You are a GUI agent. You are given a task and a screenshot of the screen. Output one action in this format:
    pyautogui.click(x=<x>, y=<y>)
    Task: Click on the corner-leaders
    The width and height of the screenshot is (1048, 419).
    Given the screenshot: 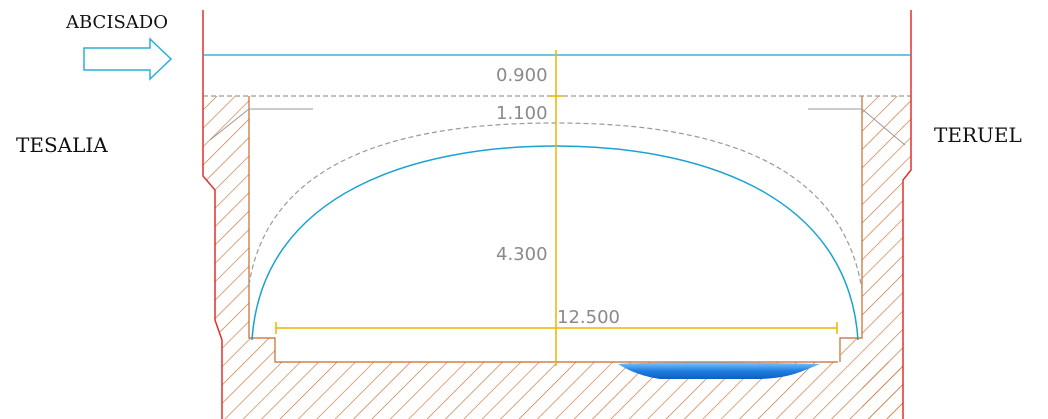 What is the action you would take?
    pyautogui.click(x=557, y=127)
    